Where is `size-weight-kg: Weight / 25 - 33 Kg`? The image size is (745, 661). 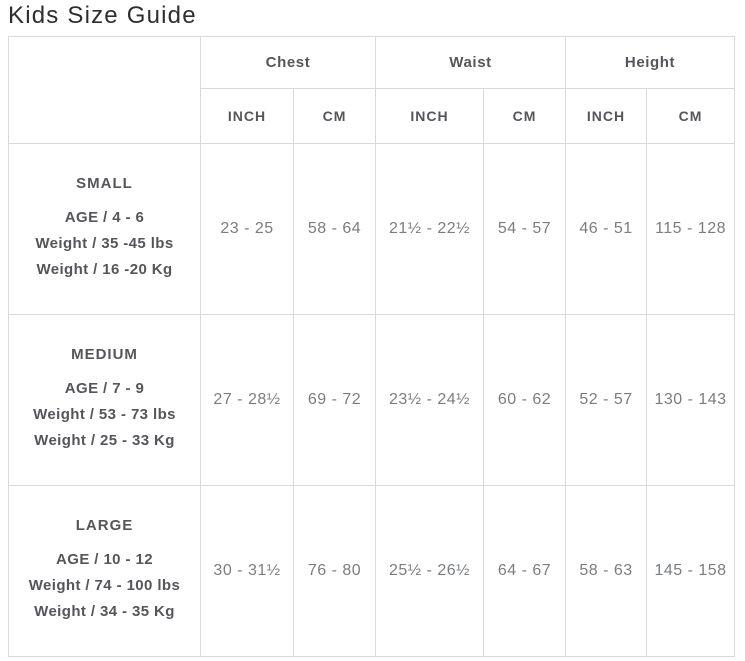 size-weight-kg: Weight / 25 - 33 Kg is located at coordinates (104, 440).